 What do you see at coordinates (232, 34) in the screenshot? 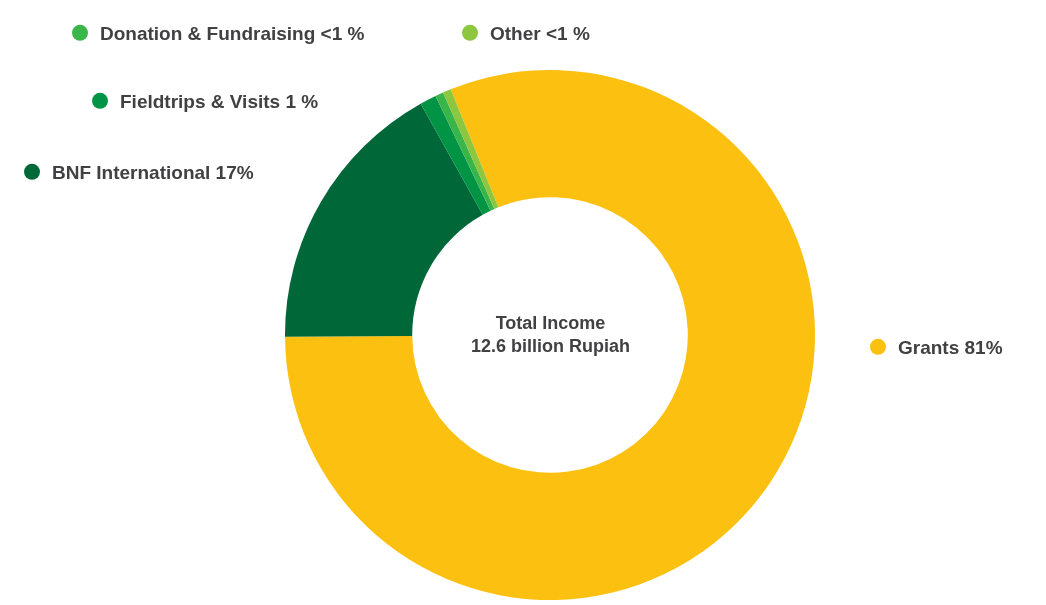
I see `legend-label: Donation & Fundraising <1 %` at bounding box center [232, 34].